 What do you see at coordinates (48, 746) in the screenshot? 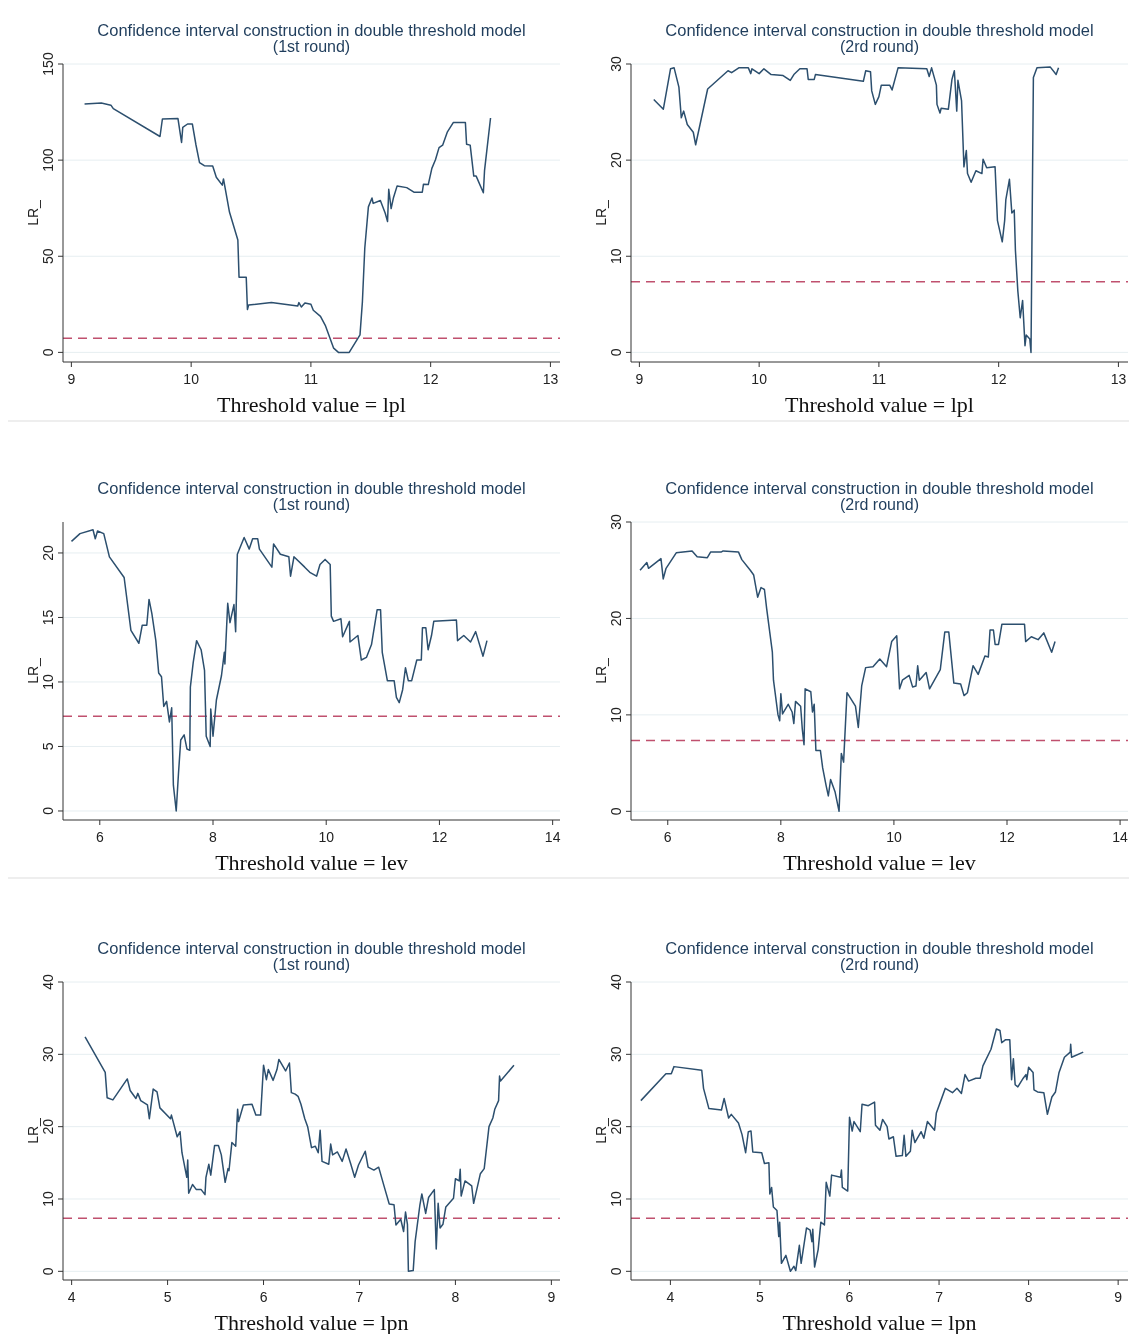
I see `y-tick-label: 5` at bounding box center [48, 746].